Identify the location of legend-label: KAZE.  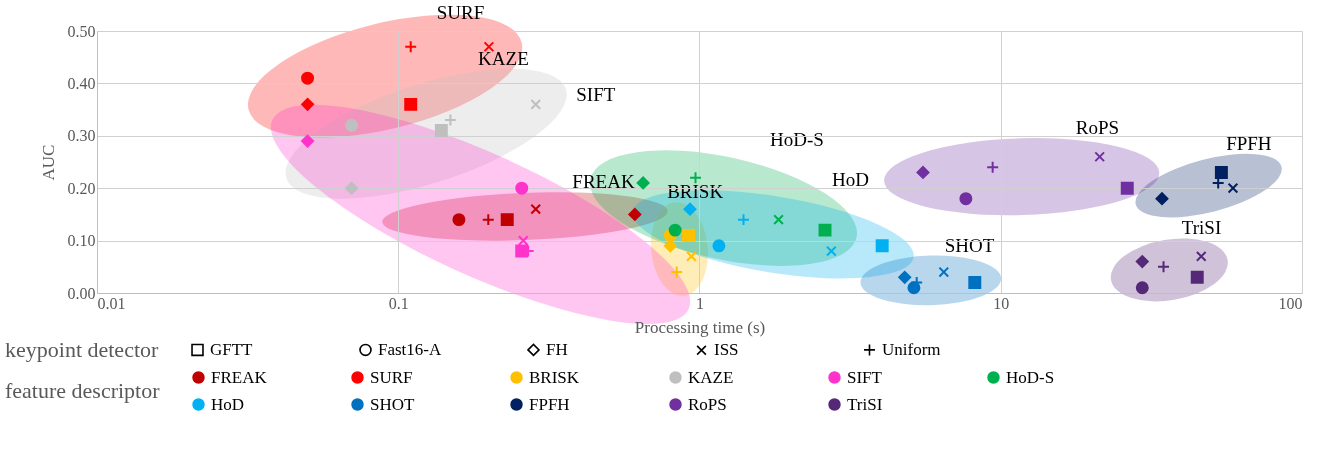
(711, 377).